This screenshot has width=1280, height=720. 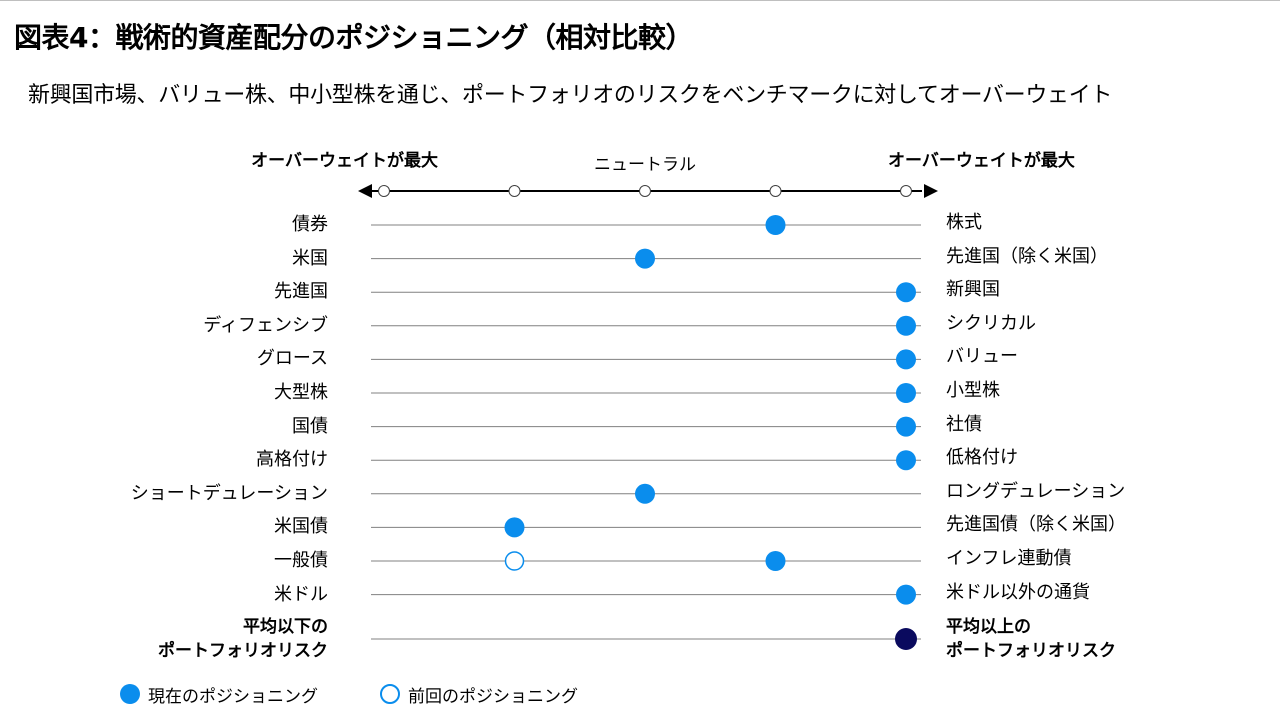 I want to click on hollow-circle-icon, so click(x=390, y=694).